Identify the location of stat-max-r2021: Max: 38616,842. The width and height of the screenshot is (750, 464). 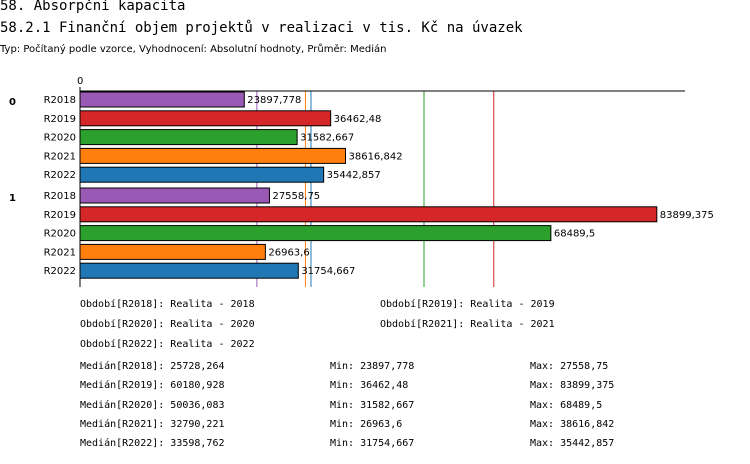
(572, 424).